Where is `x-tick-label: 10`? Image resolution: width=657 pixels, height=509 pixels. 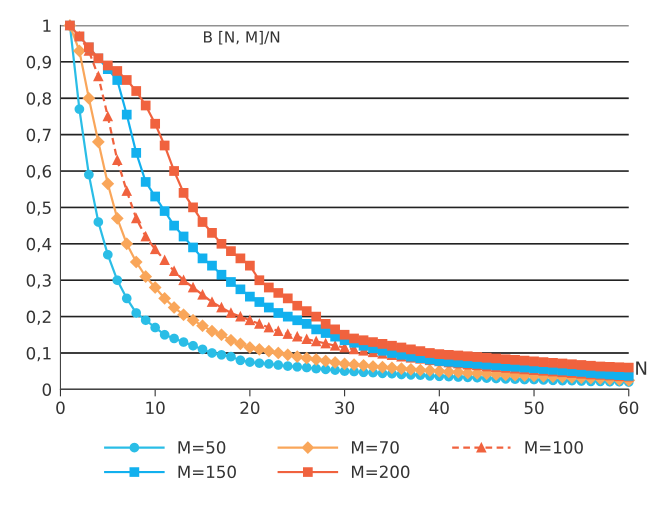
x-tick-label: 10 is located at coordinates (155, 407).